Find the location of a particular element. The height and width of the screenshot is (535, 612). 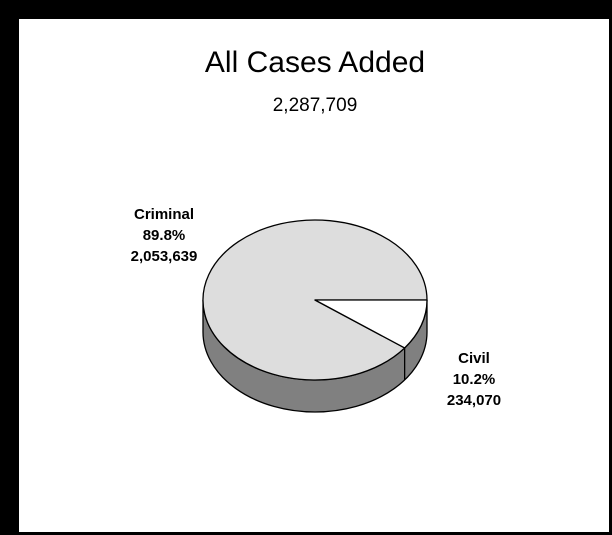

slice-value-criminal: 2,053,639 is located at coordinates (164, 256).